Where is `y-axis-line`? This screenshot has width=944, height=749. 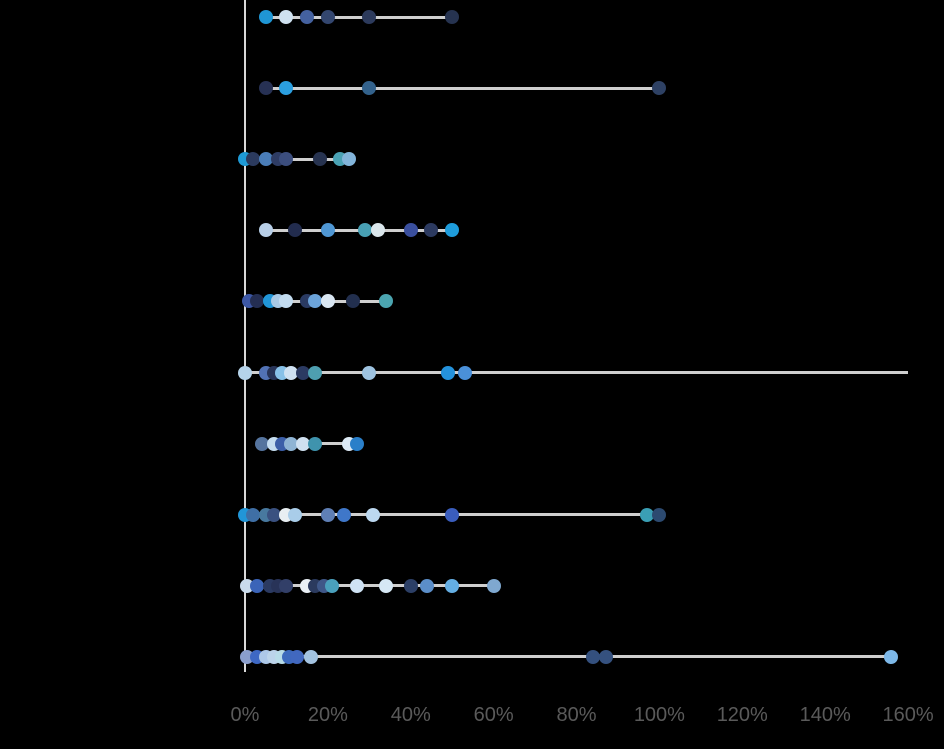 y-axis-line is located at coordinates (245, 336).